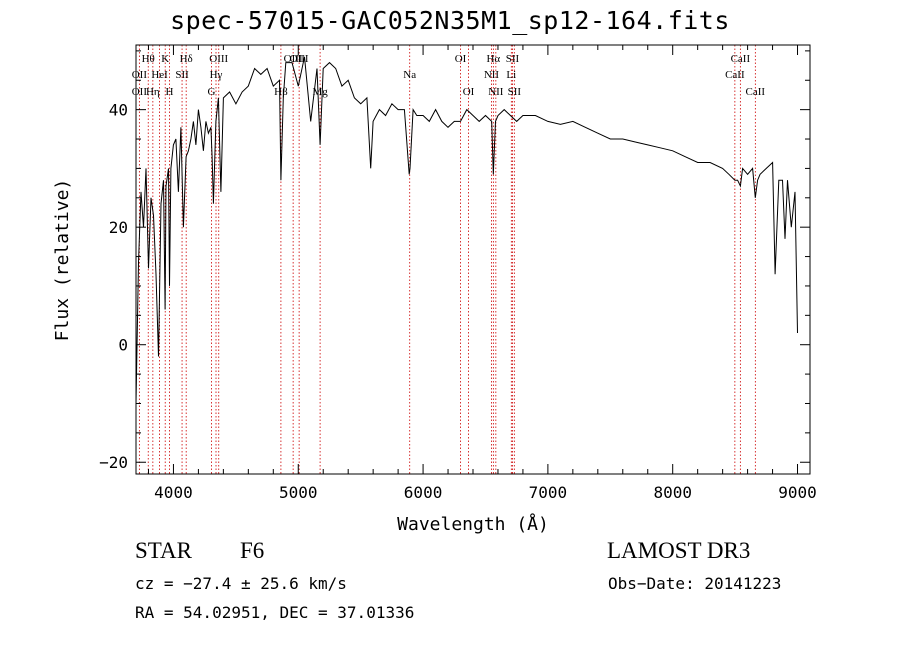  Describe the element at coordinates (741, 59) in the screenshot. I see `line-label-25: CaII` at that location.